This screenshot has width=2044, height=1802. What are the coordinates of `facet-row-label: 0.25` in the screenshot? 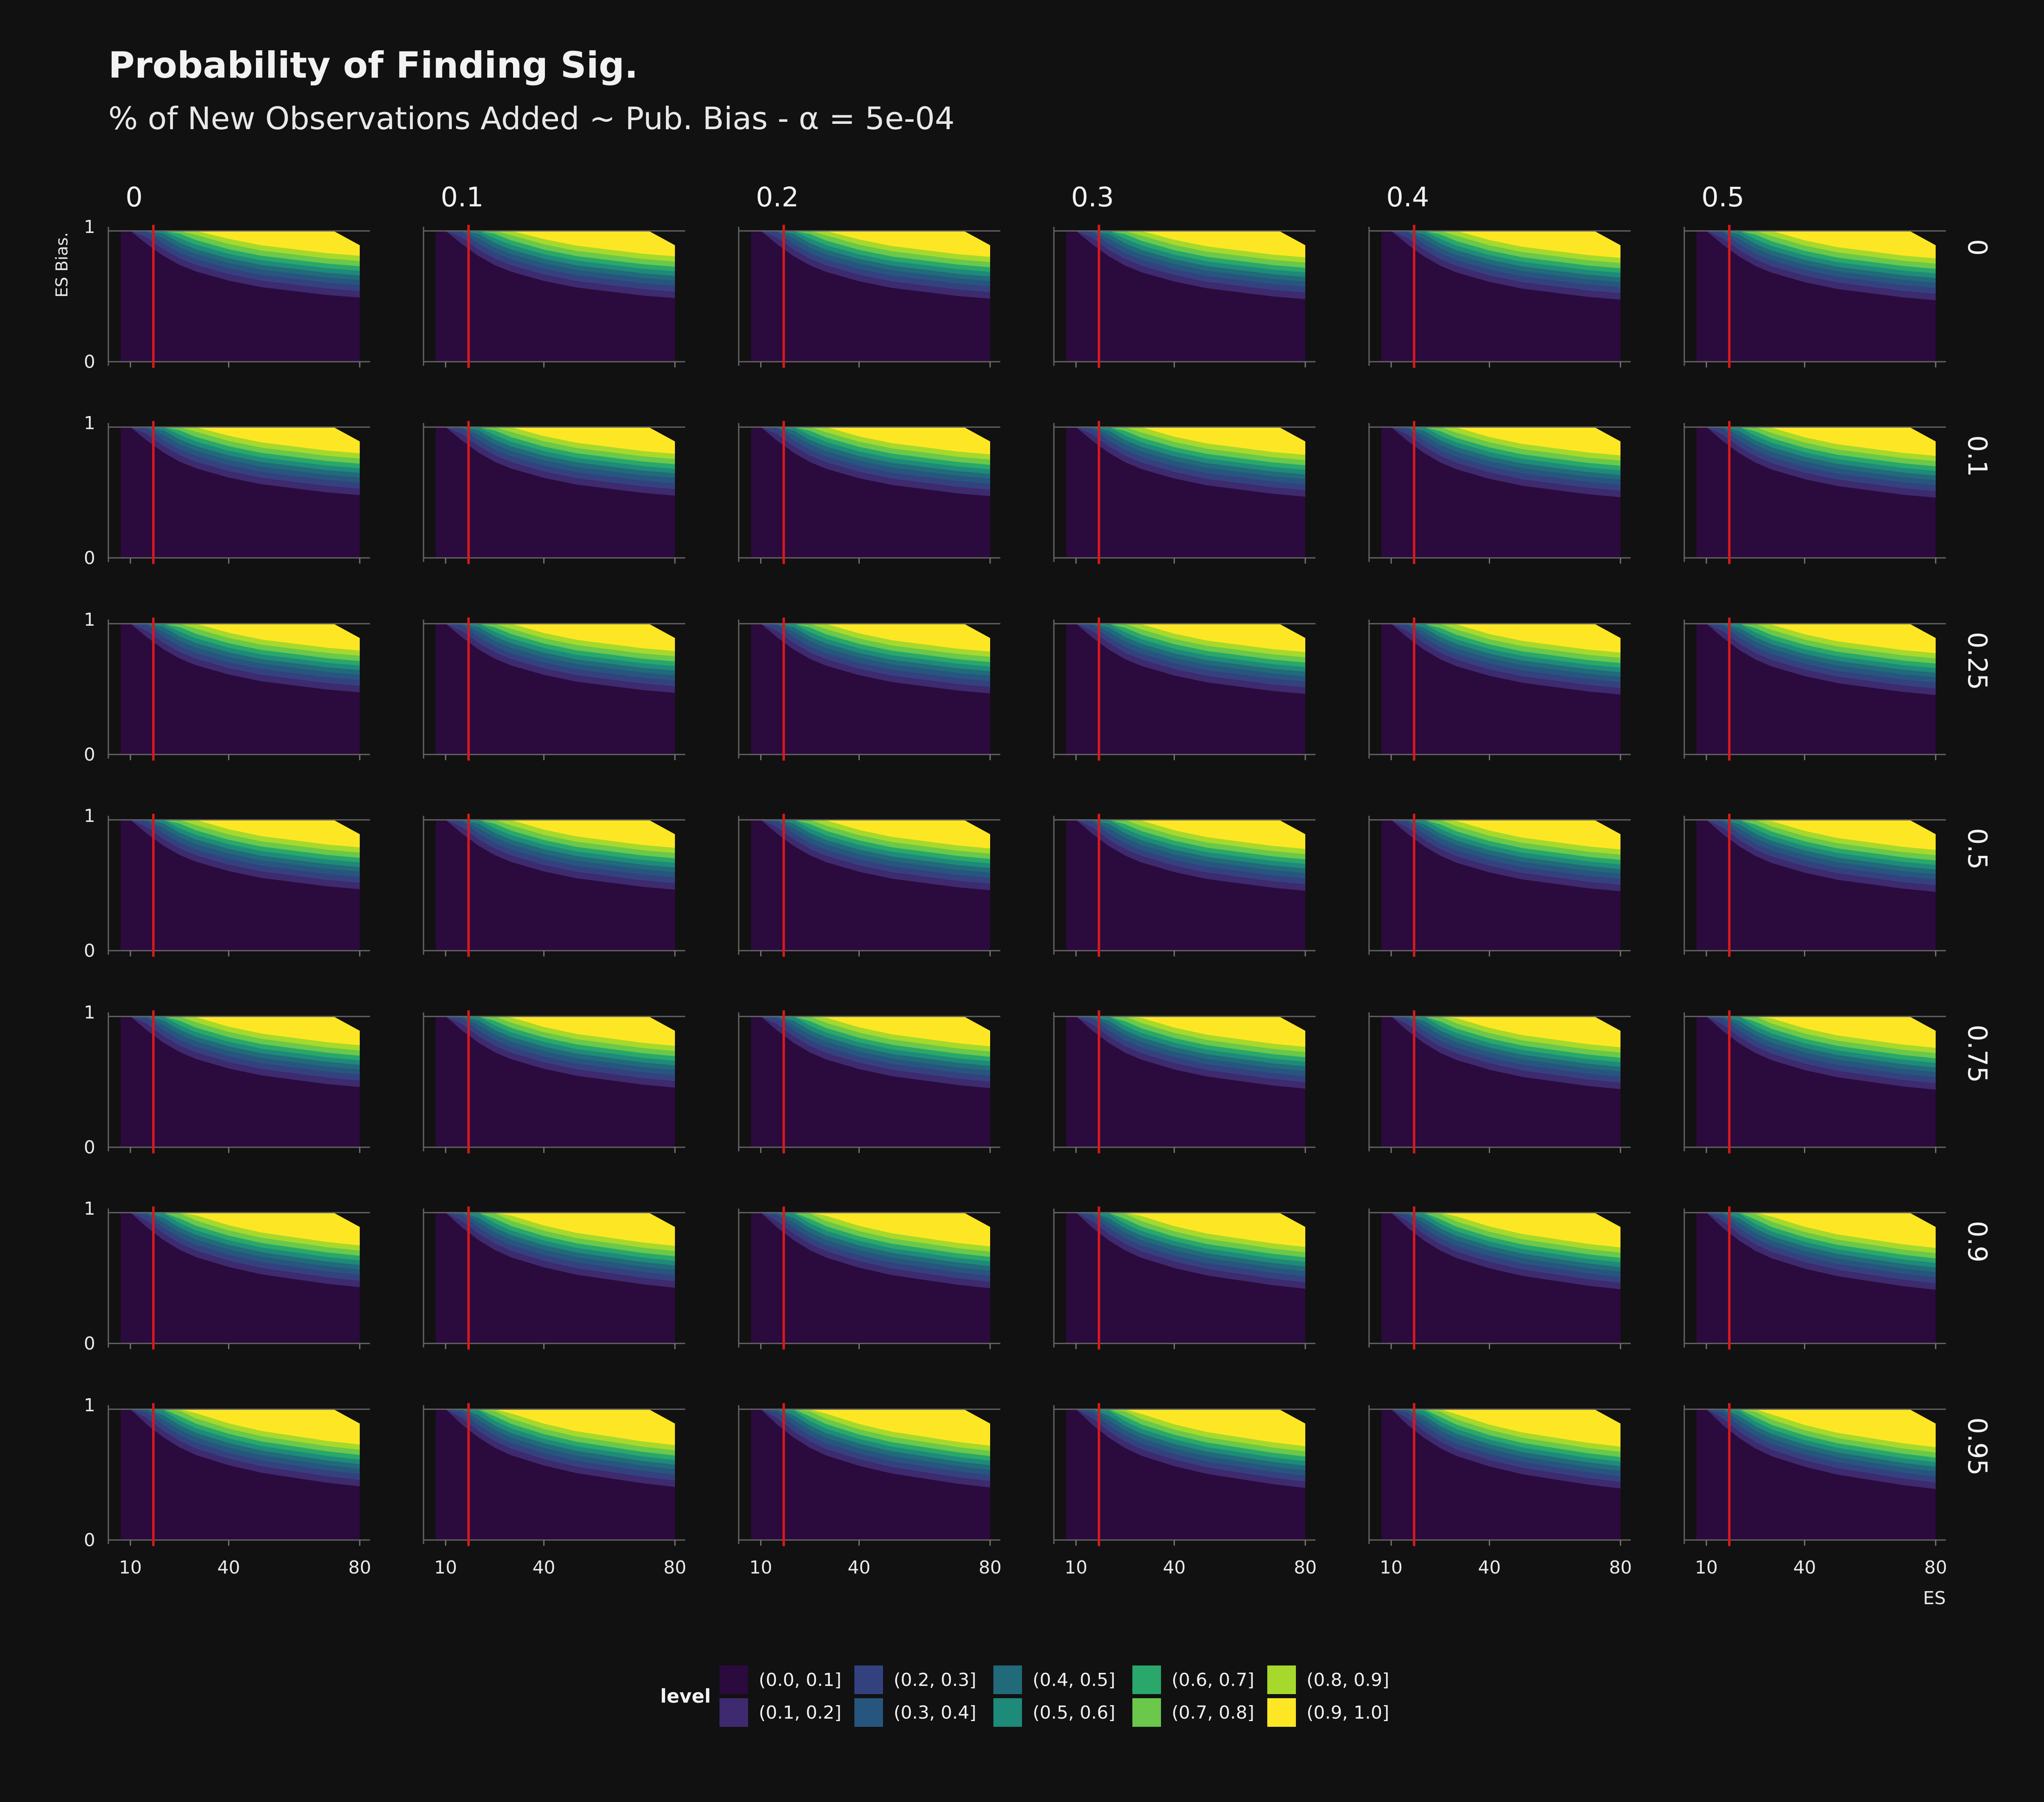 It's located at (1977, 661).